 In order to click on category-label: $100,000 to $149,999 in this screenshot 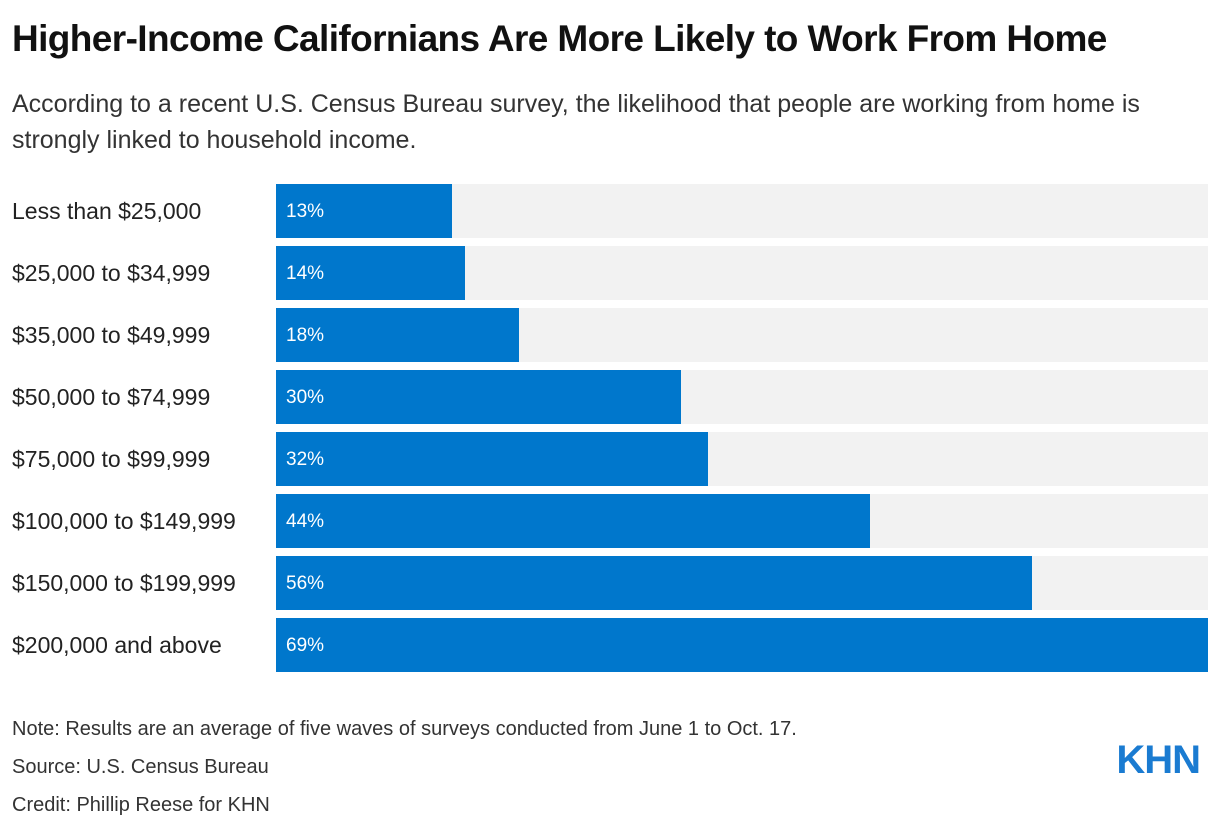, I will do `click(124, 521)`.